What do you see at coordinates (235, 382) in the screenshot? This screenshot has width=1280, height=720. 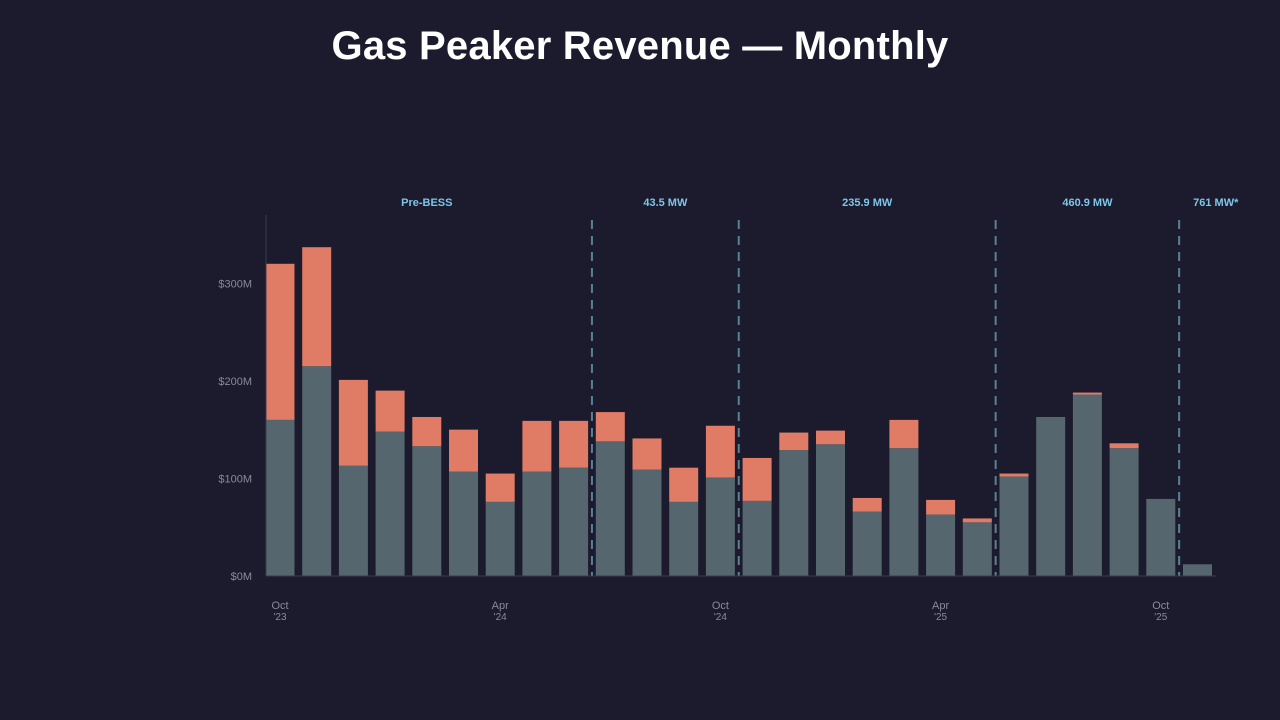 I see `y-tick-label: $200M` at bounding box center [235, 382].